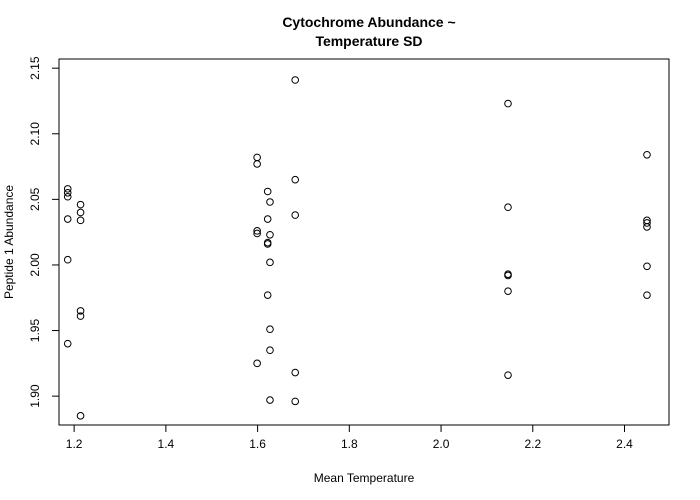 The height and width of the screenshot is (500, 700). I want to click on chart-title-line-1: Cytochrome Abundance ~, so click(368, 22).